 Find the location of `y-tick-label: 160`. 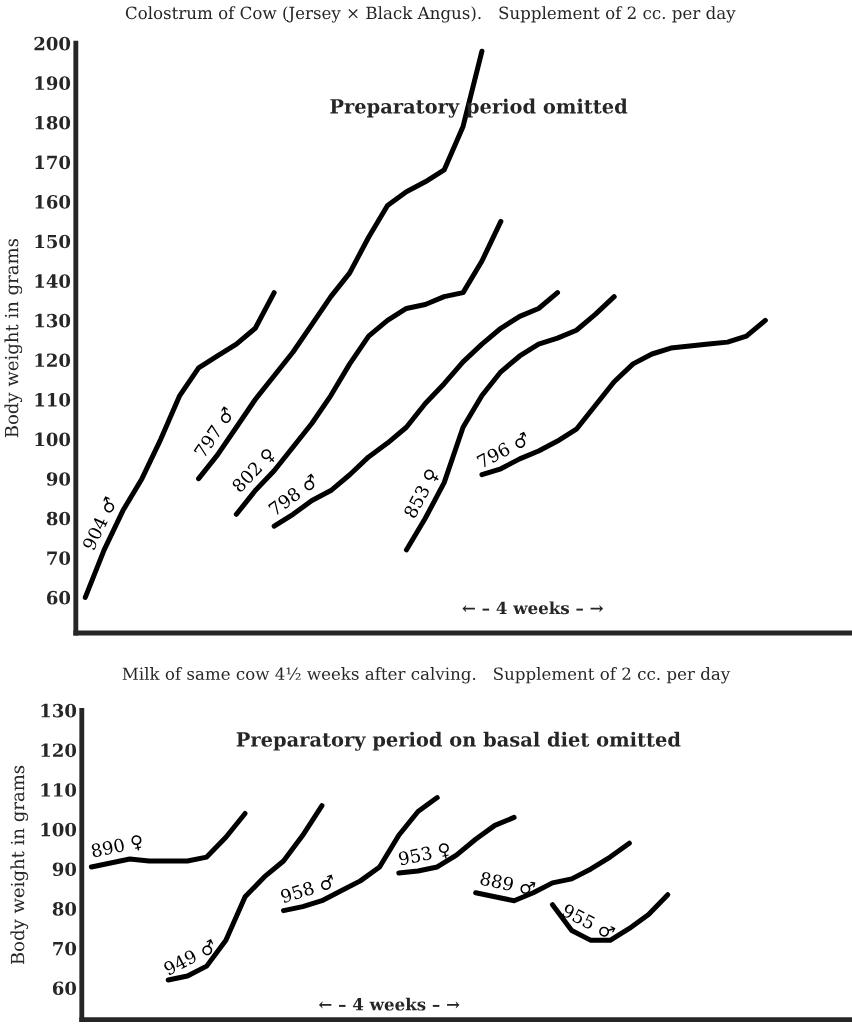

y-tick-label: 160 is located at coordinates (53, 202).